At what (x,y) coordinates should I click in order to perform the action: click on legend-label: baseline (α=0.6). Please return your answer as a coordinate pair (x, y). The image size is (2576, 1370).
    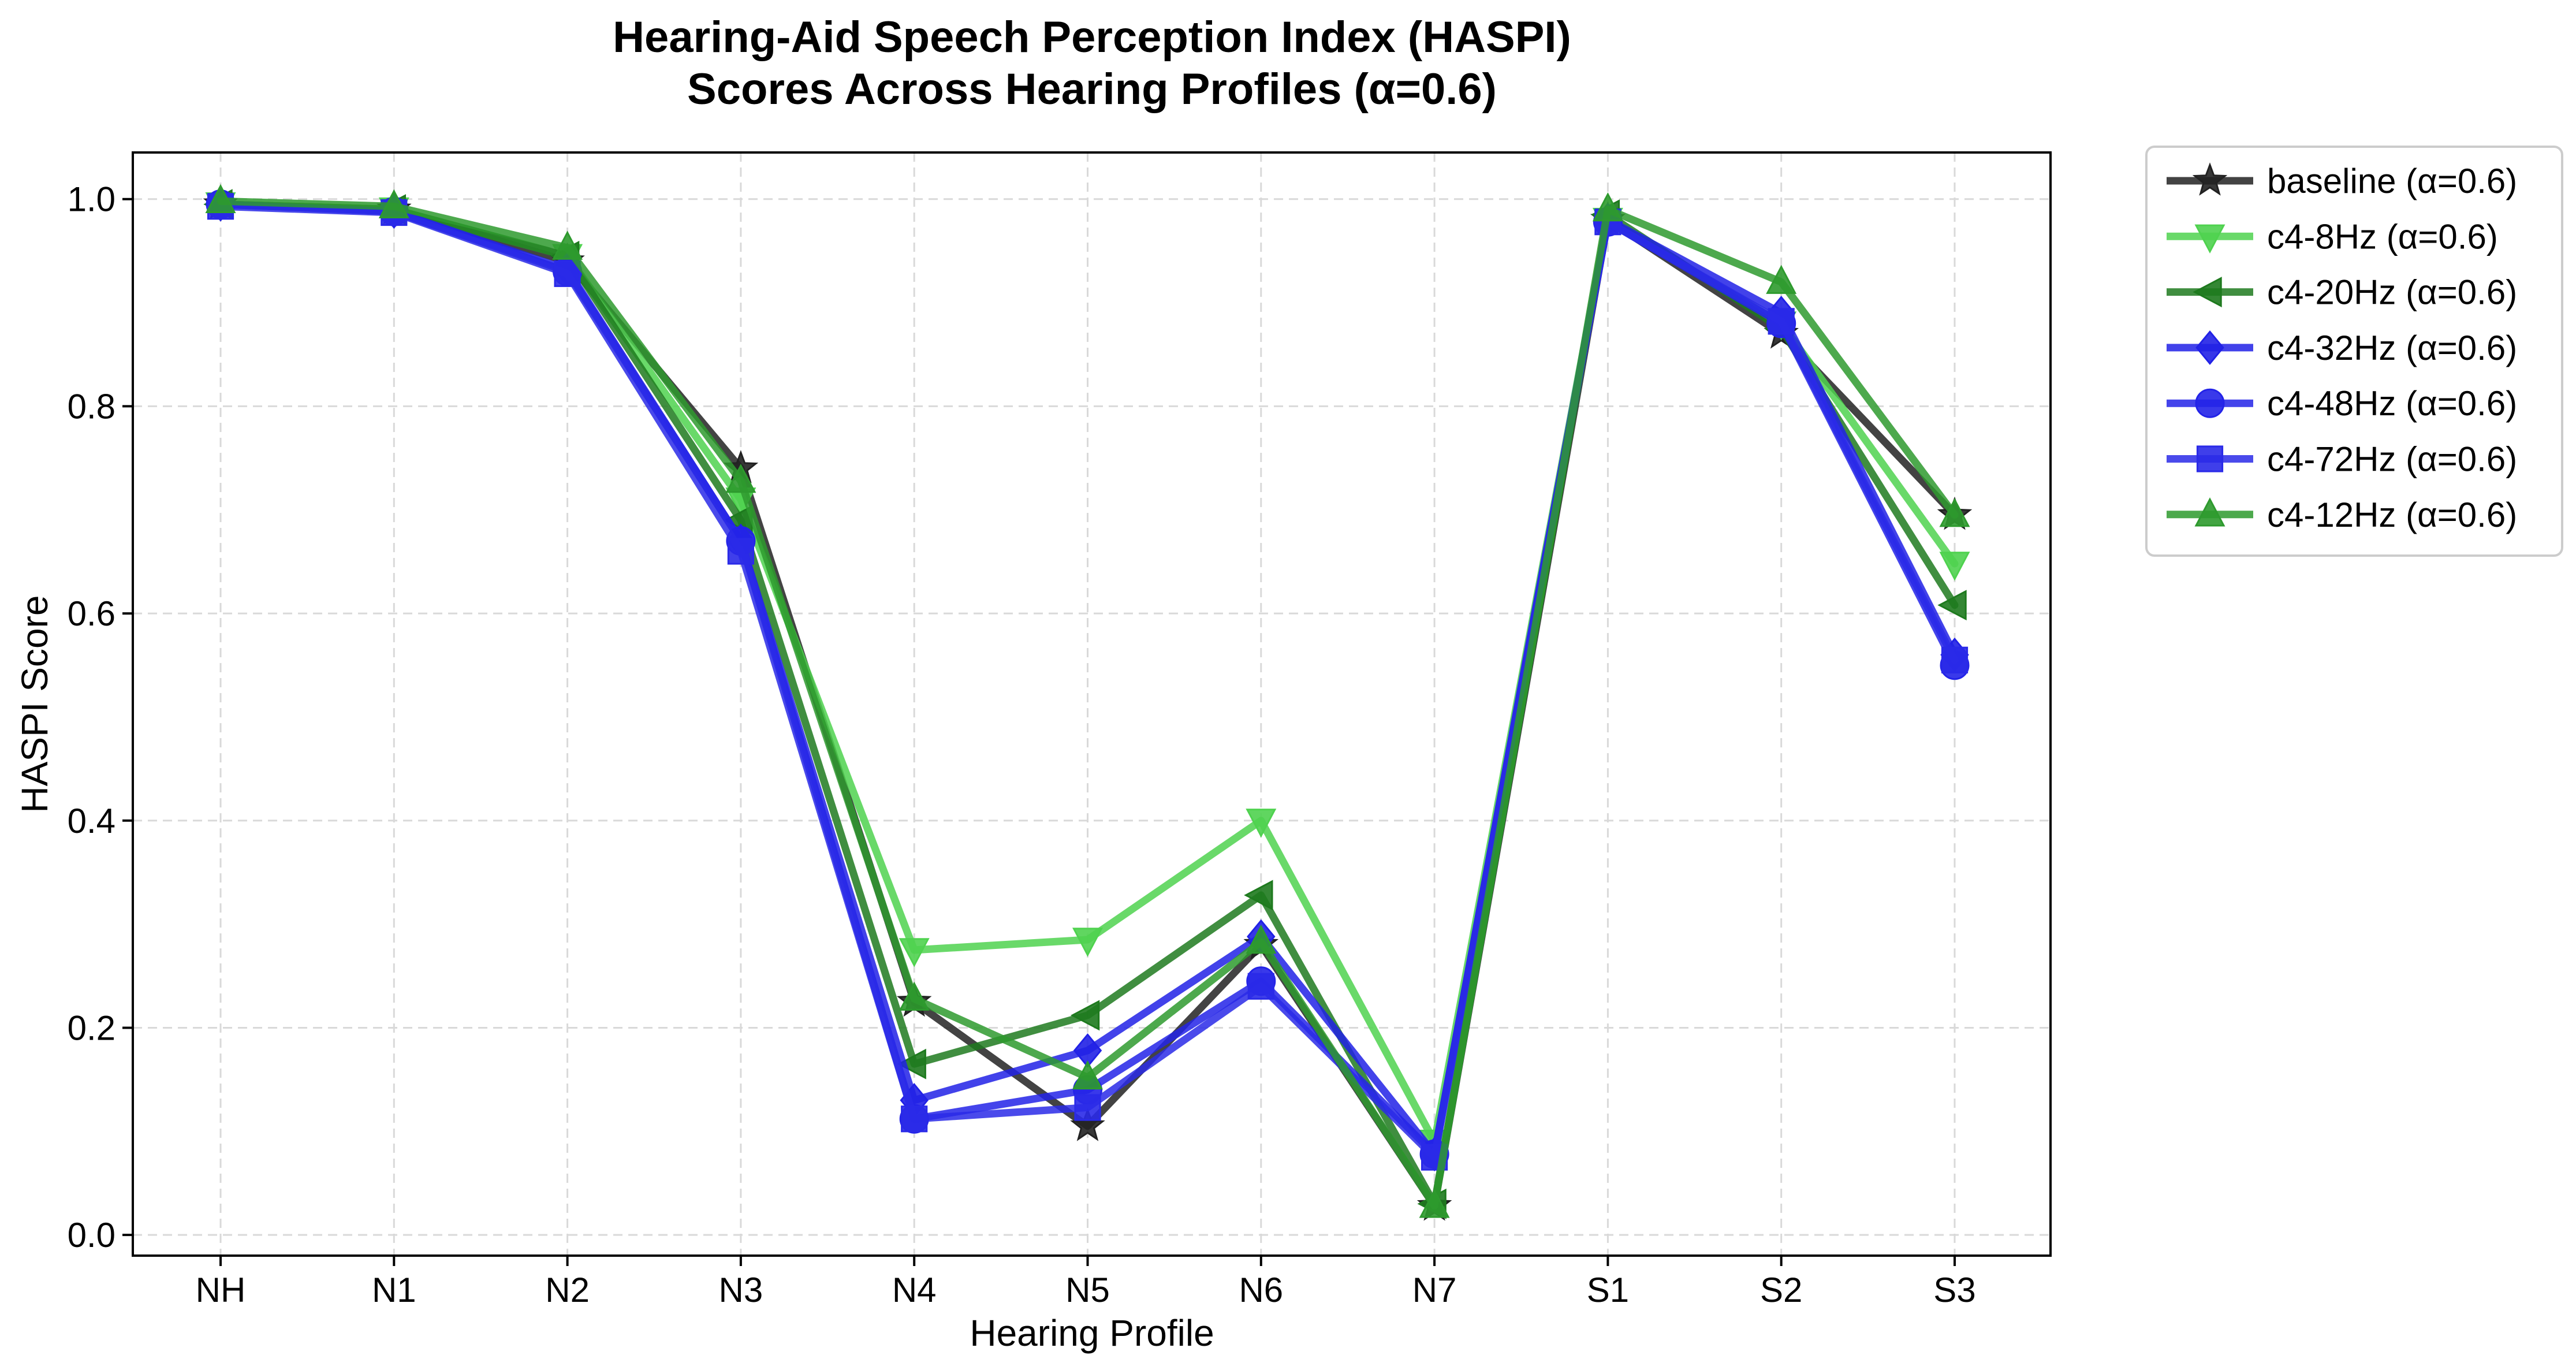
    Looking at the image, I should click on (2392, 181).